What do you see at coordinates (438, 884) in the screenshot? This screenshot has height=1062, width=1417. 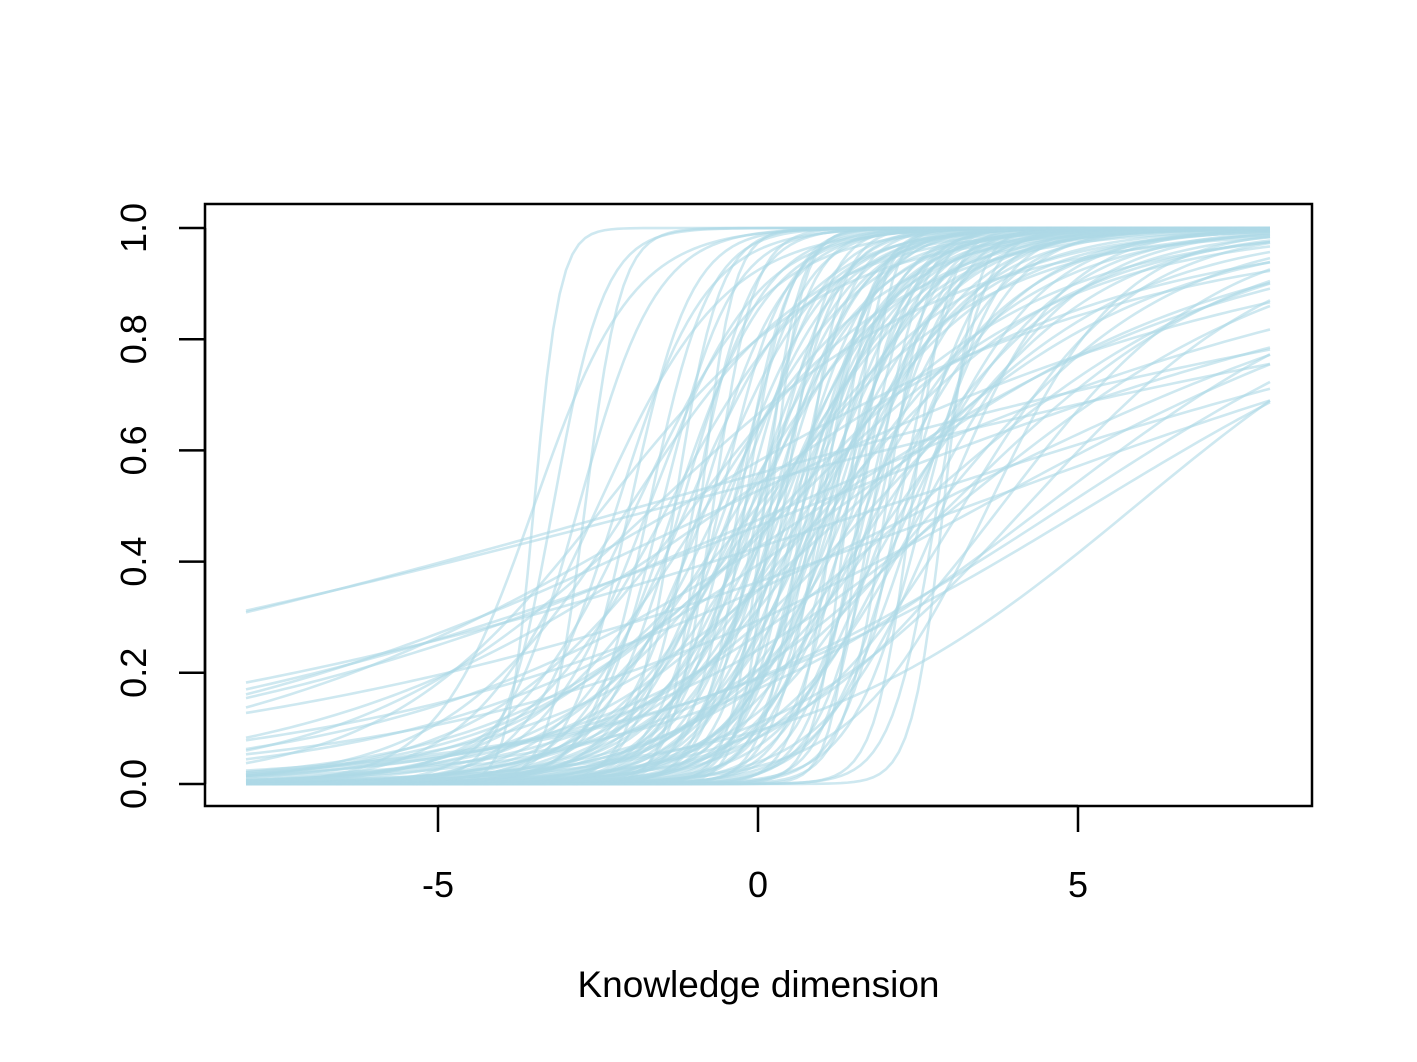 I see `x-tick-label: -5` at bounding box center [438, 884].